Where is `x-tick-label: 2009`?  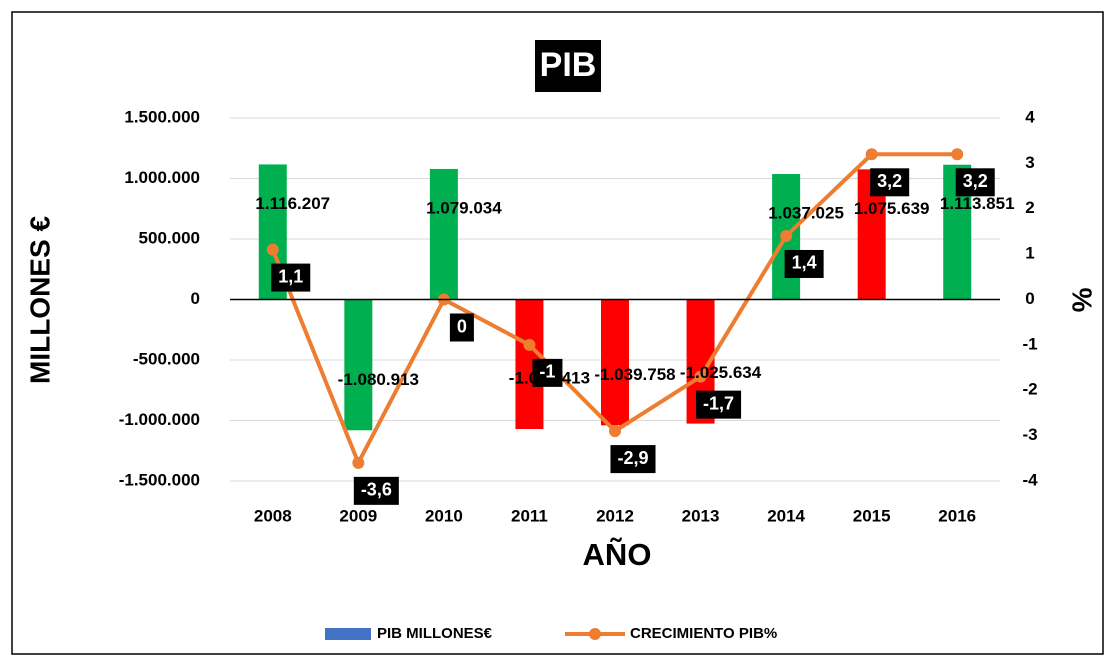 x-tick-label: 2009 is located at coordinates (358, 515).